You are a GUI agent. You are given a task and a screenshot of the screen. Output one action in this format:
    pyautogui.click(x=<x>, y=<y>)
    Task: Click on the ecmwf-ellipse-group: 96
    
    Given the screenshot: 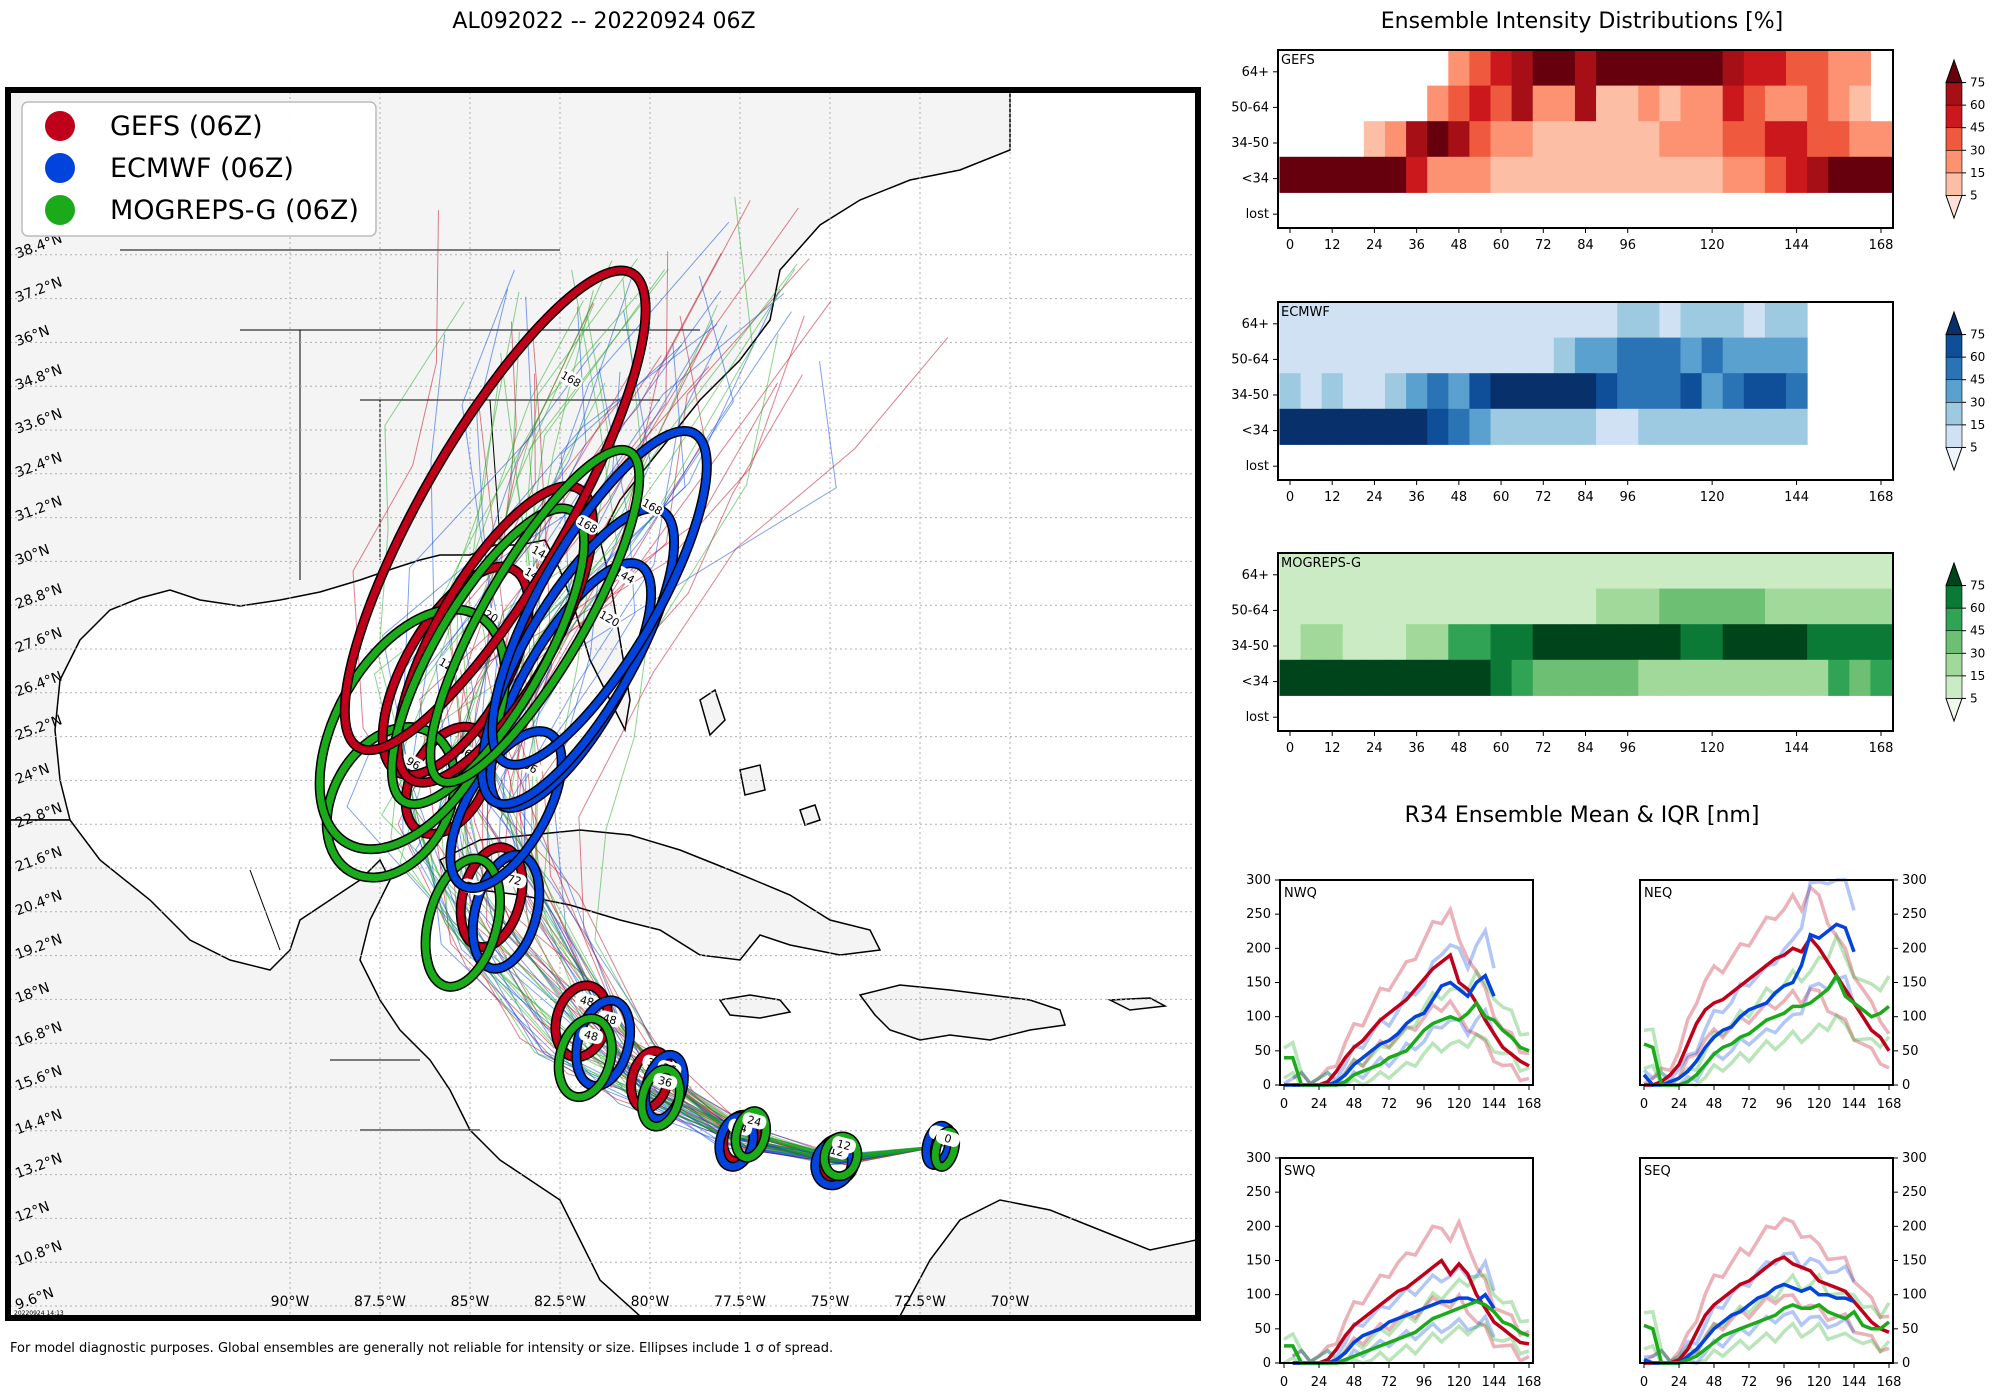 What is the action you would take?
    pyautogui.click(x=506, y=810)
    